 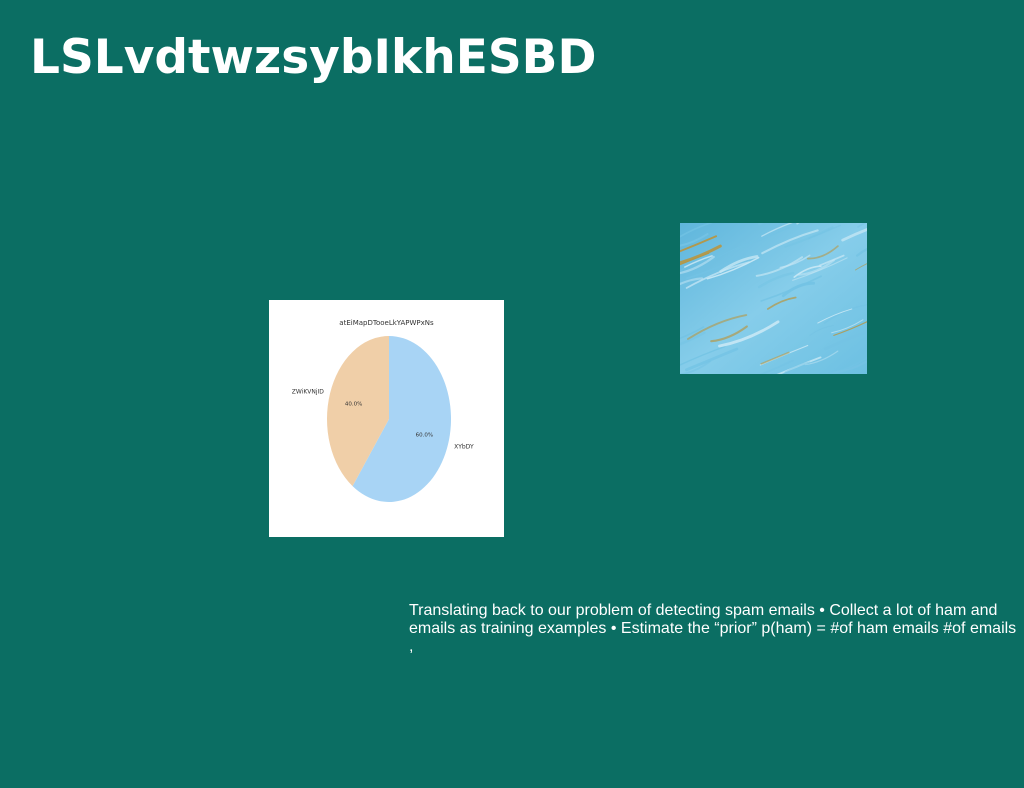 I want to click on pie-slice-xybdy, so click(x=401, y=419).